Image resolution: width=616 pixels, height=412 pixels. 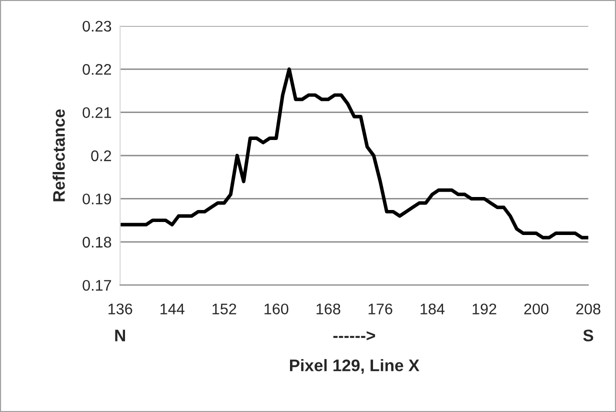 I want to click on x-tick-label: 144, so click(x=172, y=309).